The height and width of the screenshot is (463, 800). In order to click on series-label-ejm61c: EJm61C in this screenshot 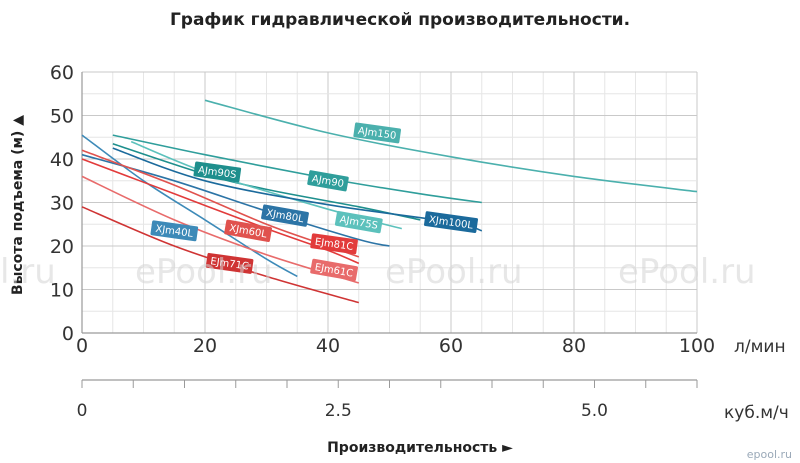, I will do `click(334, 270)`.